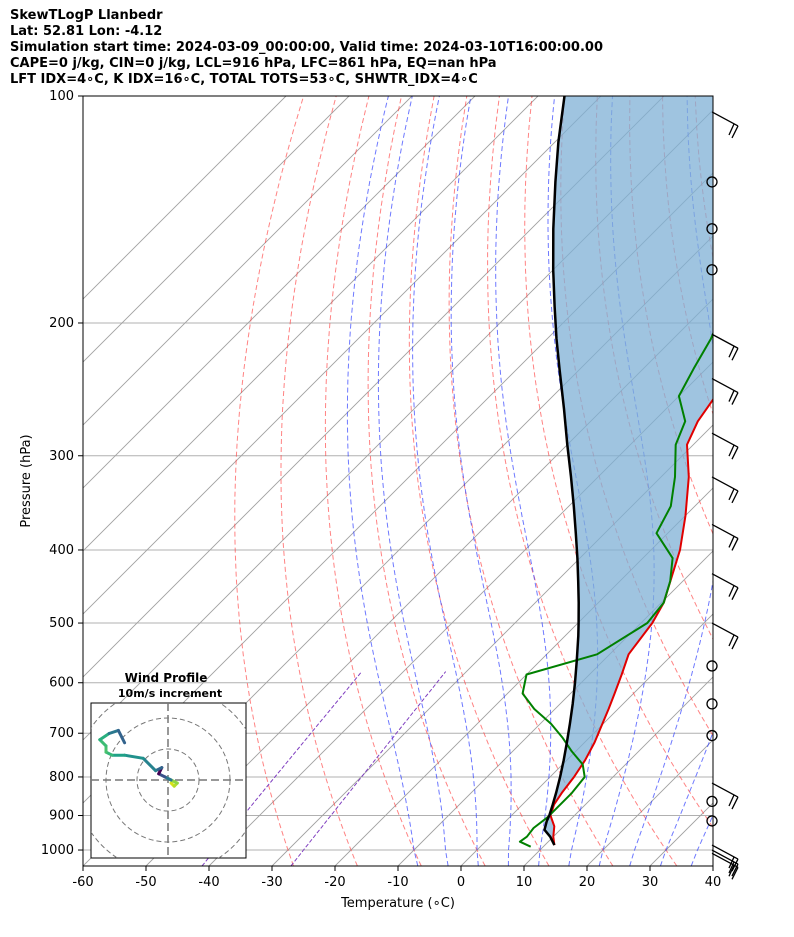 The height and width of the screenshot is (937, 794). I want to click on x-tick-label: -50, so click(145, 882).